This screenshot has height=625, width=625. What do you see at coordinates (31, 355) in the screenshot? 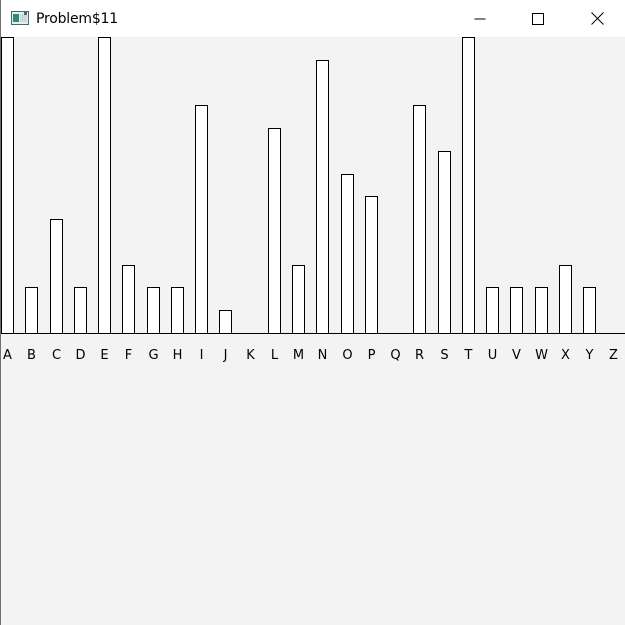
I see `tick-label-b: B` at bounding box center [31, 355].